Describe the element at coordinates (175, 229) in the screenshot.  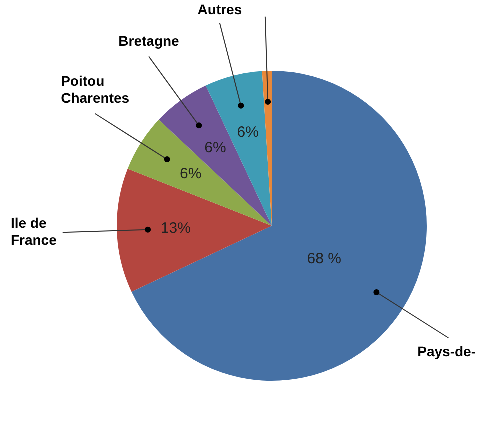
I see `data-label: 13%` at that location.